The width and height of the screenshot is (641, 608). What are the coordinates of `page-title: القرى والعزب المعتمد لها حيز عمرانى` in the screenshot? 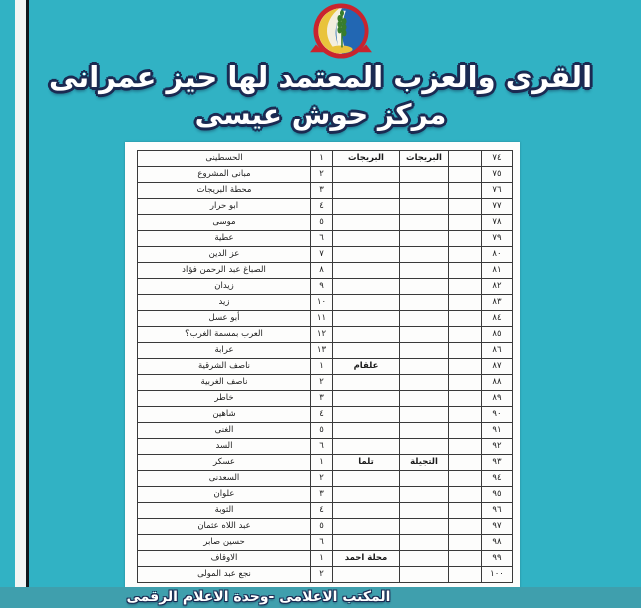 It's located at (320, 77).